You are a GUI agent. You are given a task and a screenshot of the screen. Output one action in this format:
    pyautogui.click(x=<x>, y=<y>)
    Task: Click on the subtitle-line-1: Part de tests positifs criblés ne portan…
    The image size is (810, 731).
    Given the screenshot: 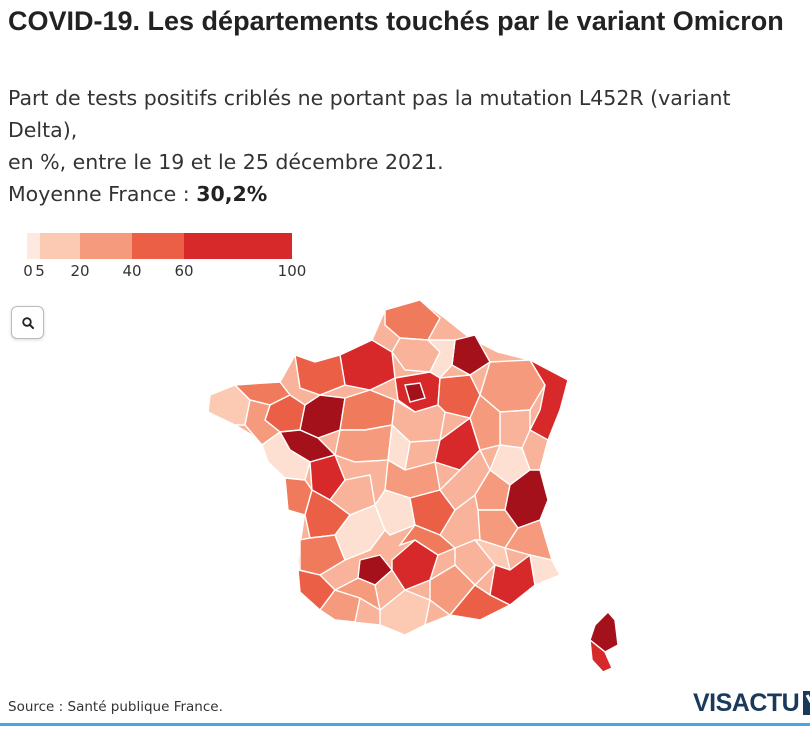 What is the action you would take?
    pyautogui.click(x=369, y=114)
    